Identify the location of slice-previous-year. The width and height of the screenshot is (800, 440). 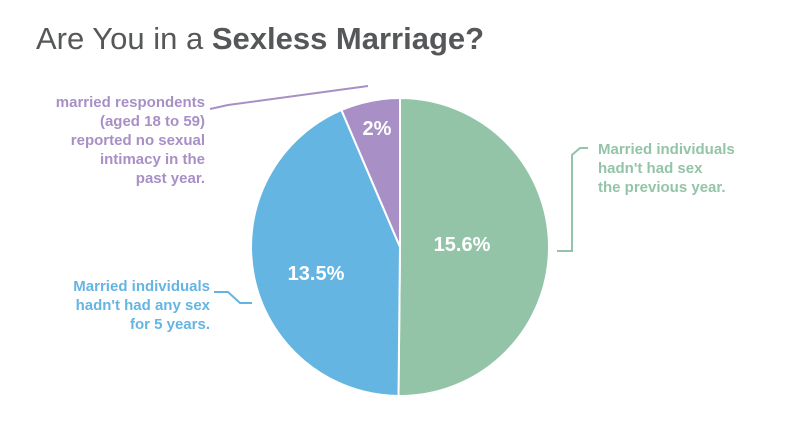
(473, 246).